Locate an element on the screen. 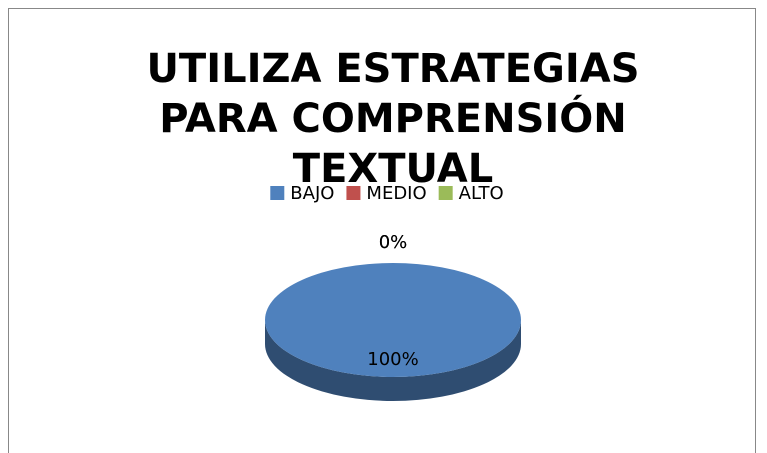 The width and height of the screenshot is (767, 453). legend-label: MEDIO is located at coordinates (396, 193).